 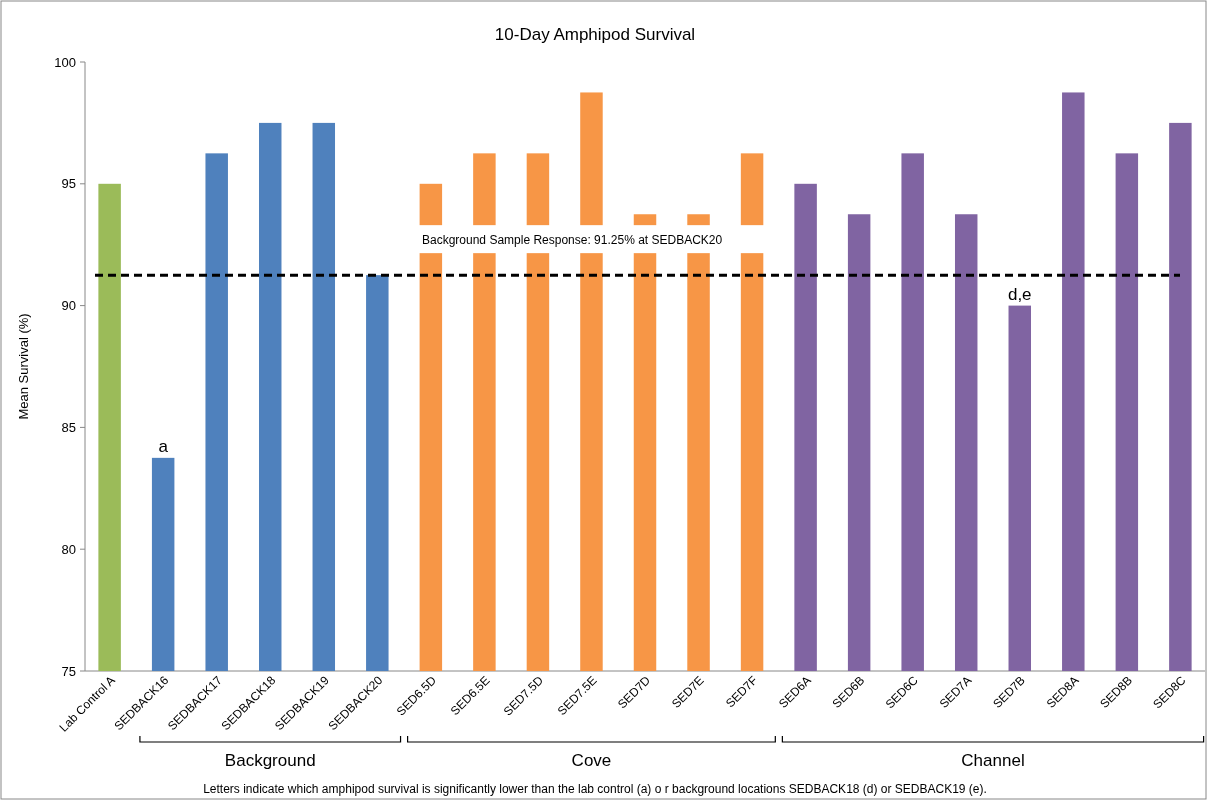 What do you see at coordinates (68, 427) in the screenshot?
I see `y-tick-label: 85` at bounding box center [68, 427].